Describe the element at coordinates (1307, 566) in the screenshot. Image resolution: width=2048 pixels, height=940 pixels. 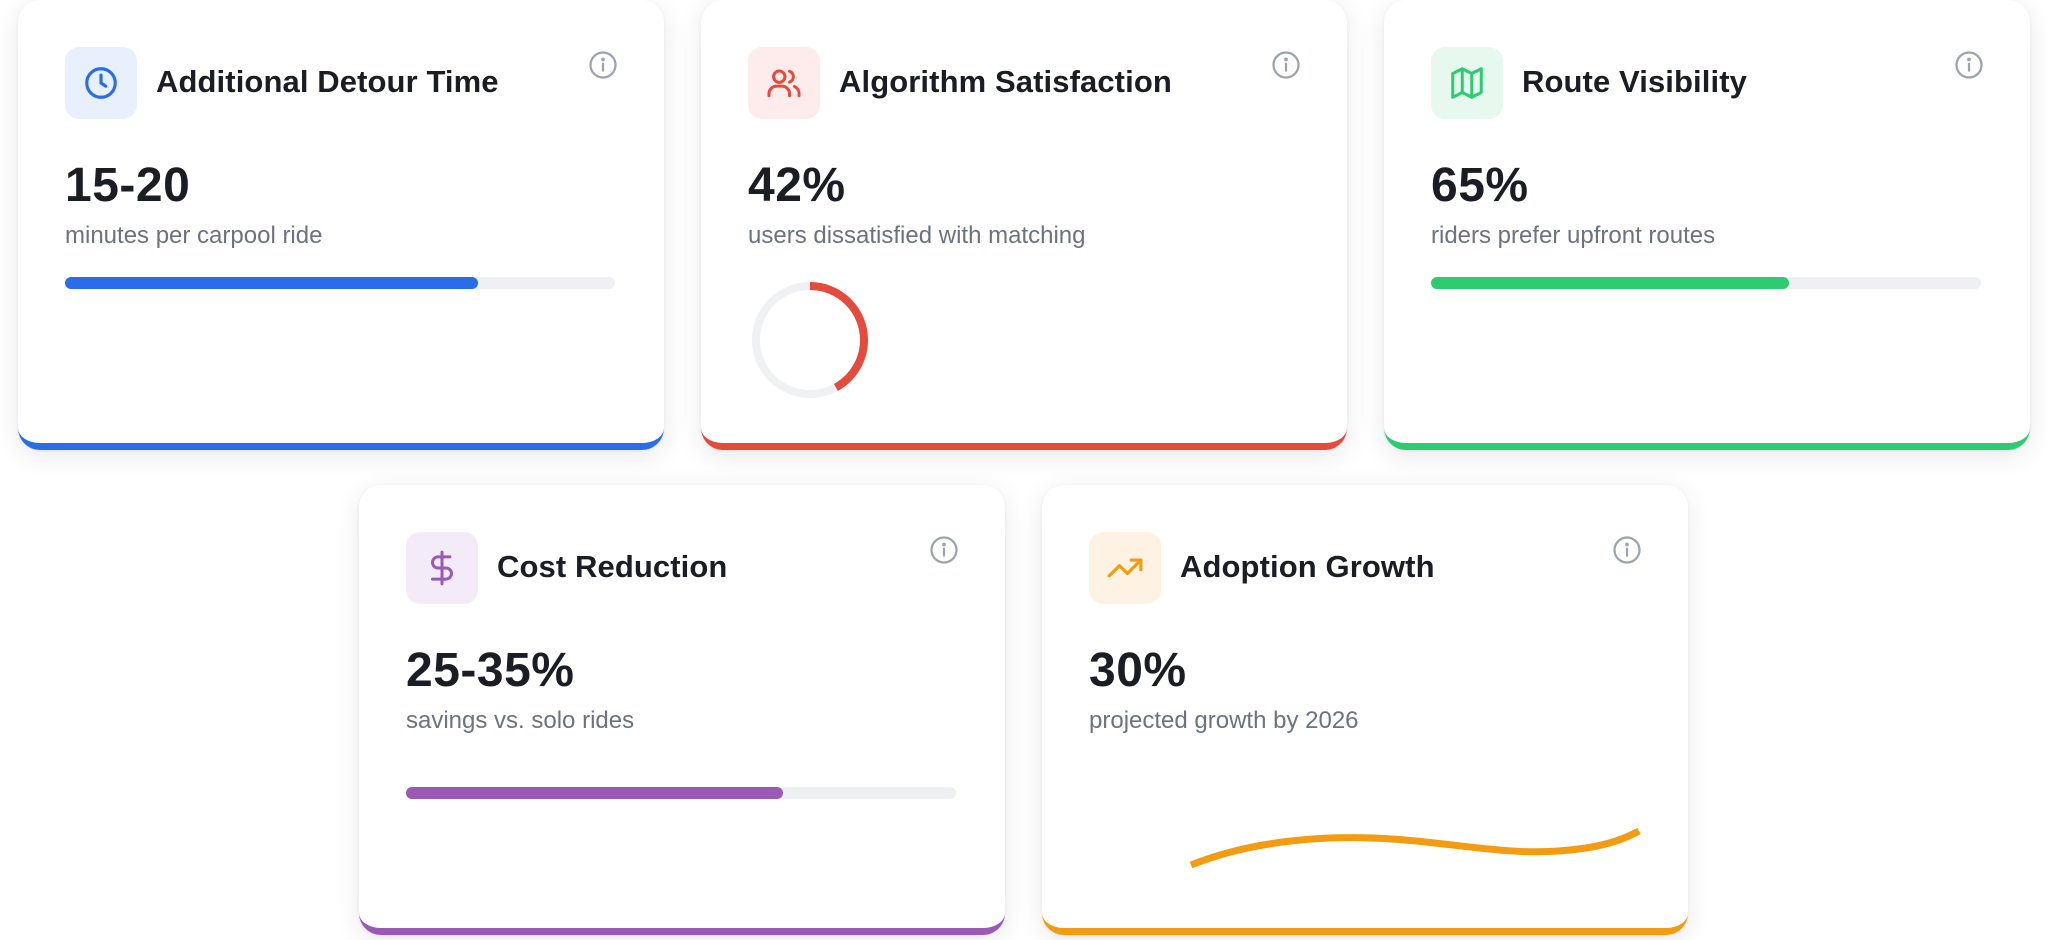
I see `card-title: Adoption Growth` at that location.